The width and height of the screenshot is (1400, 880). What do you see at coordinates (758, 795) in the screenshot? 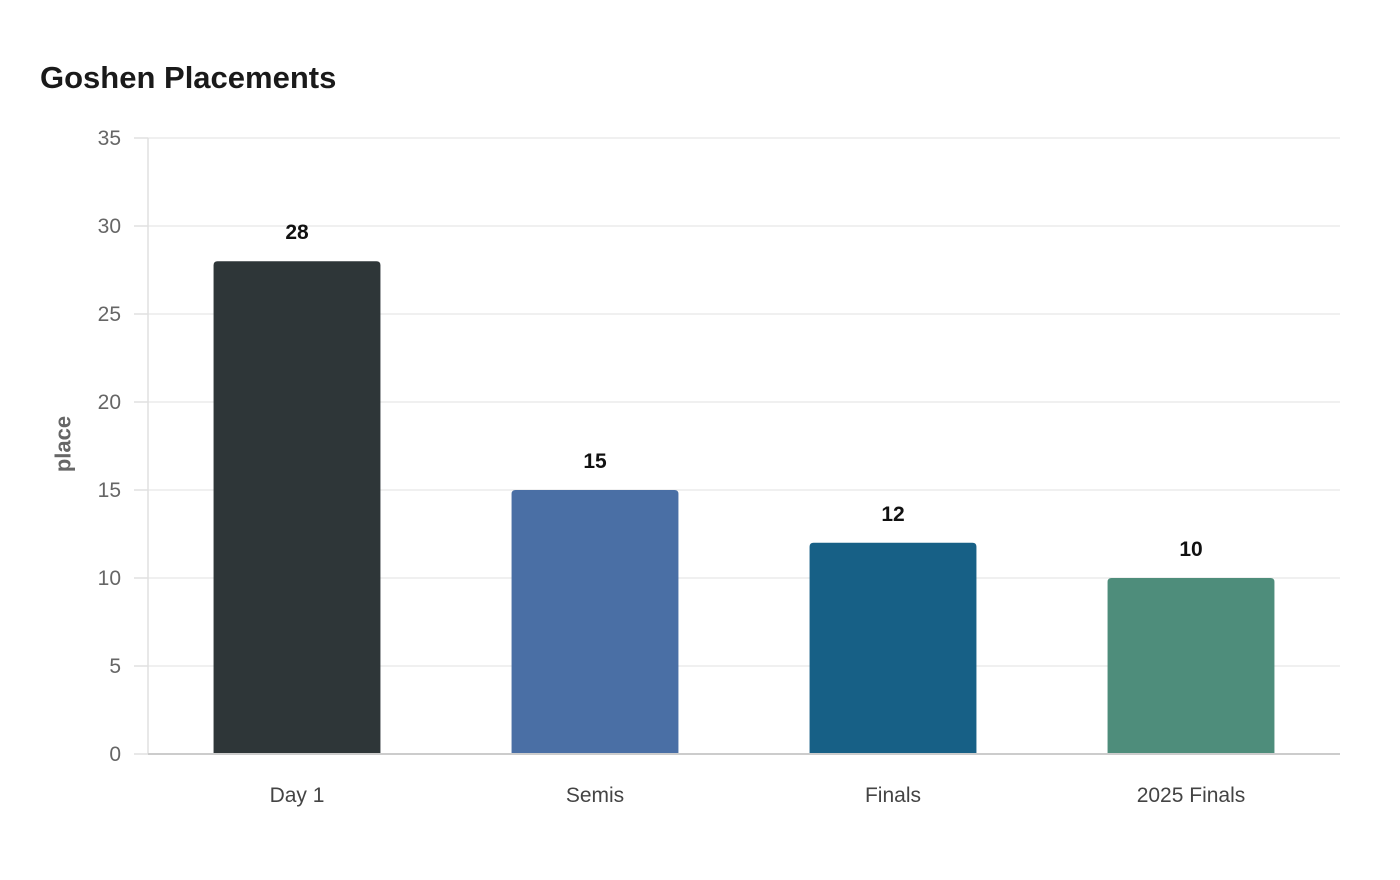
I see `x-tick-labels: Day 1 Semis Finals 2025 Finals` at bounding box center [758, 795].